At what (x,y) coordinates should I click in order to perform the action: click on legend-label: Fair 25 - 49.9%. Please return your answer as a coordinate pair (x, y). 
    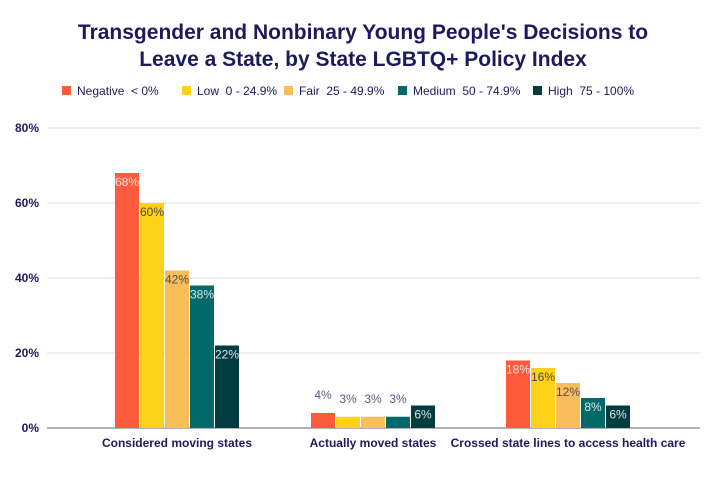
    Looking at the image, I should click on (342, 91).